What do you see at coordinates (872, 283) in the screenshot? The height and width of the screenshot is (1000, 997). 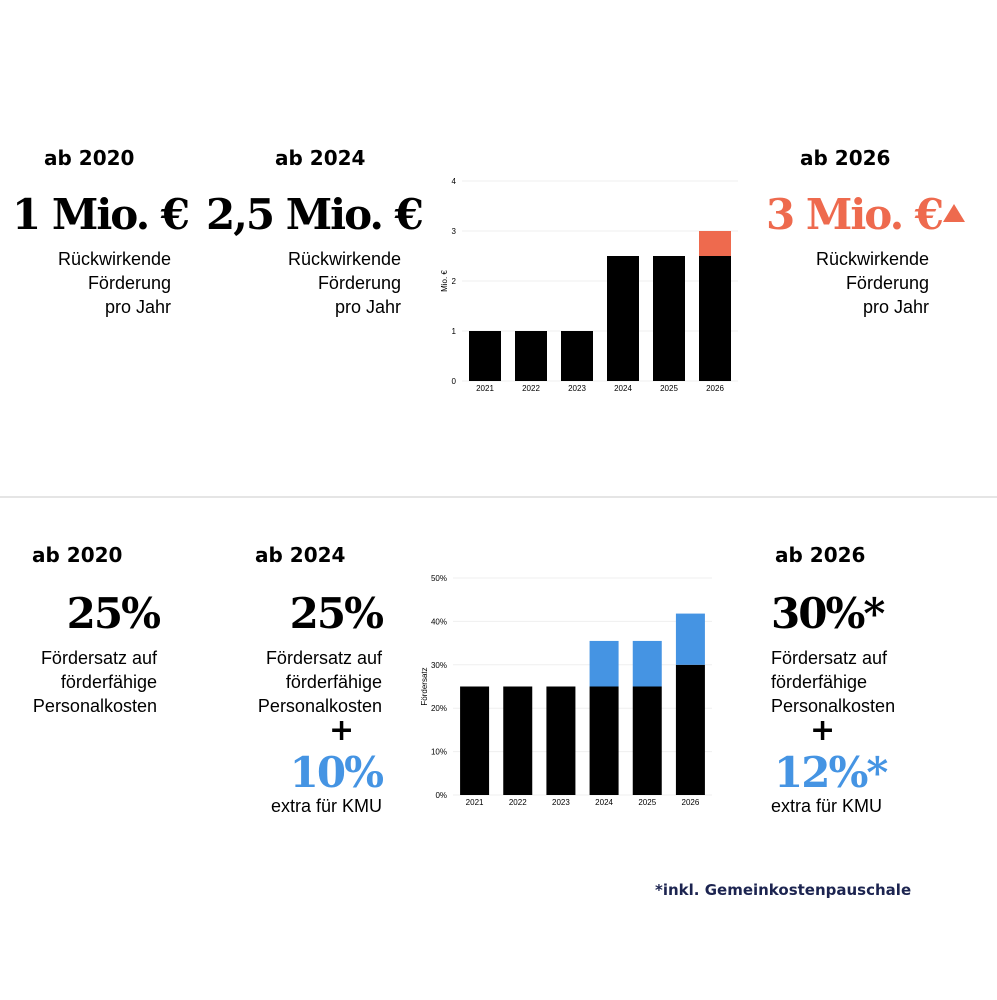 I see `top-col3-desc: Rückwirkende Förderung pro Jahr` at bounding box center [872, 283].